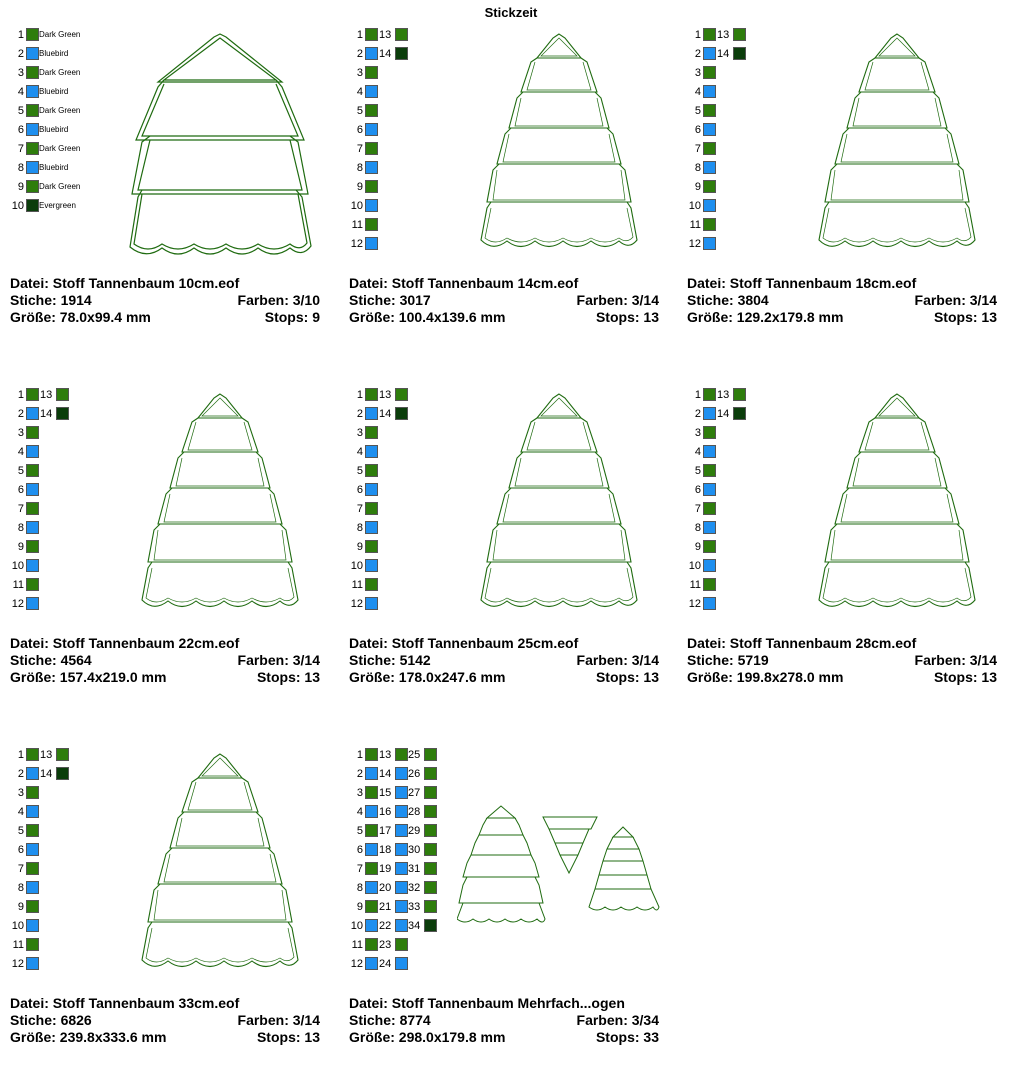 The image size is (1022, 1087). Describe the element at coordinates (823, 283) in the screenshot. I see `file-name: Stoff Tannenbaum 18cm.eof` at that location.